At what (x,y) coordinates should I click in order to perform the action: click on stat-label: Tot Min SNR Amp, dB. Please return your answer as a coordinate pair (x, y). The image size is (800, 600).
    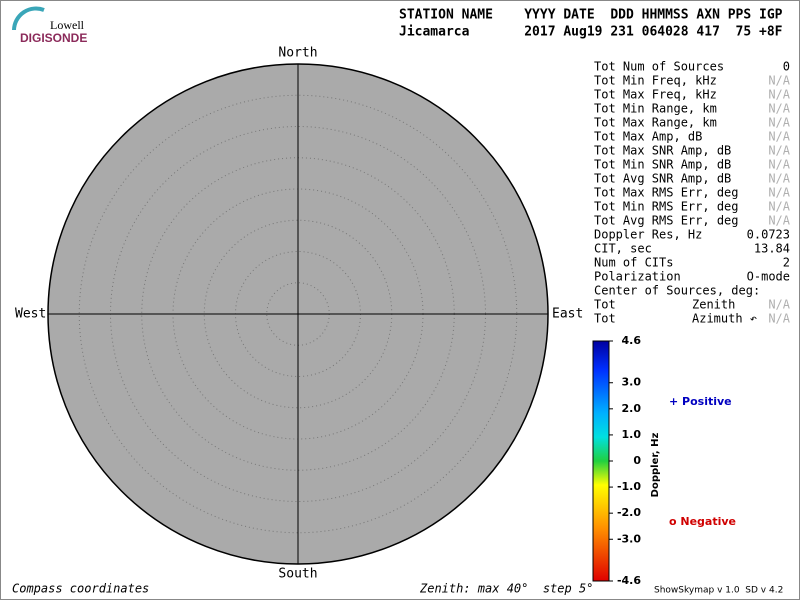
    Looking at the image, I should click on (662, 165).